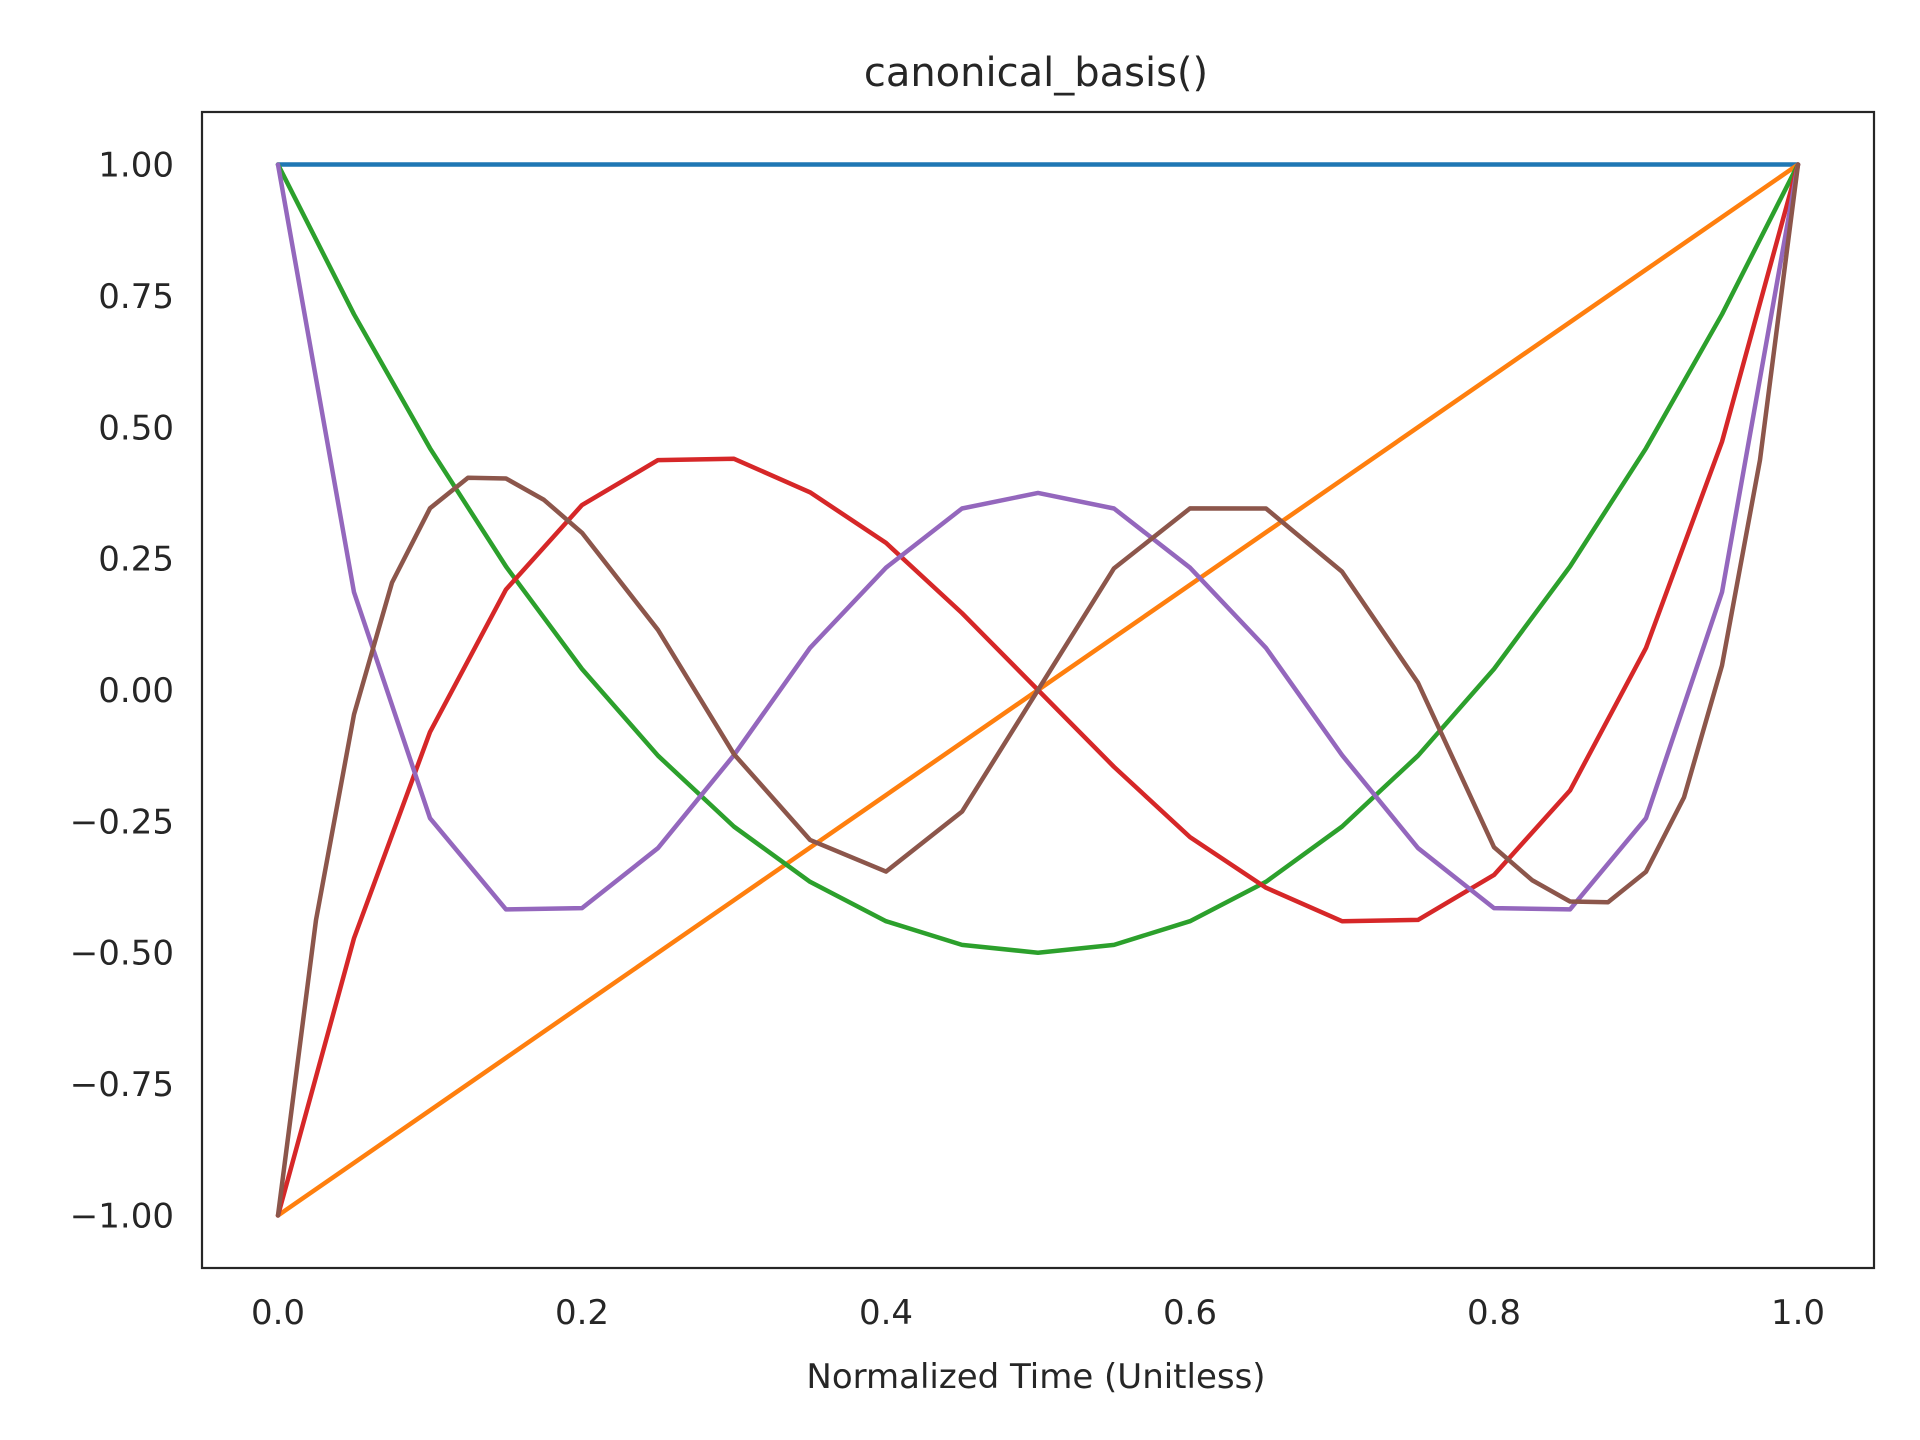  I want to click on y-tick-label: −0.75, so click(122, 1085).